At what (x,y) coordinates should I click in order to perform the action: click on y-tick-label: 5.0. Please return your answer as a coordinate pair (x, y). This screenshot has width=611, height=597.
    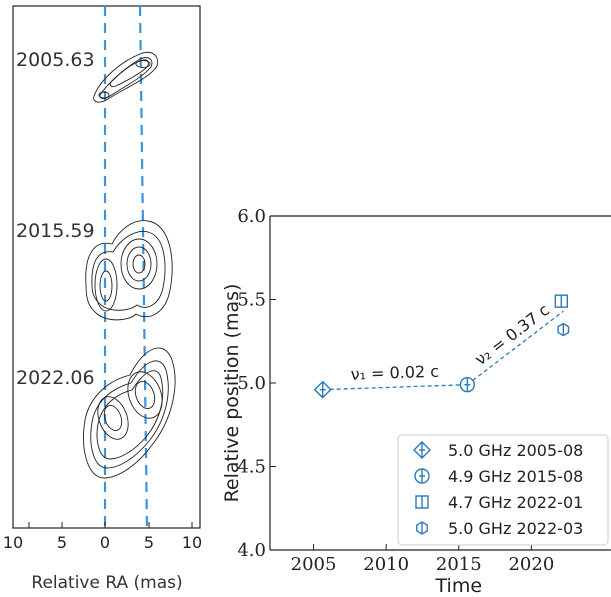
    Looking at the image, I should click on (251, 383).